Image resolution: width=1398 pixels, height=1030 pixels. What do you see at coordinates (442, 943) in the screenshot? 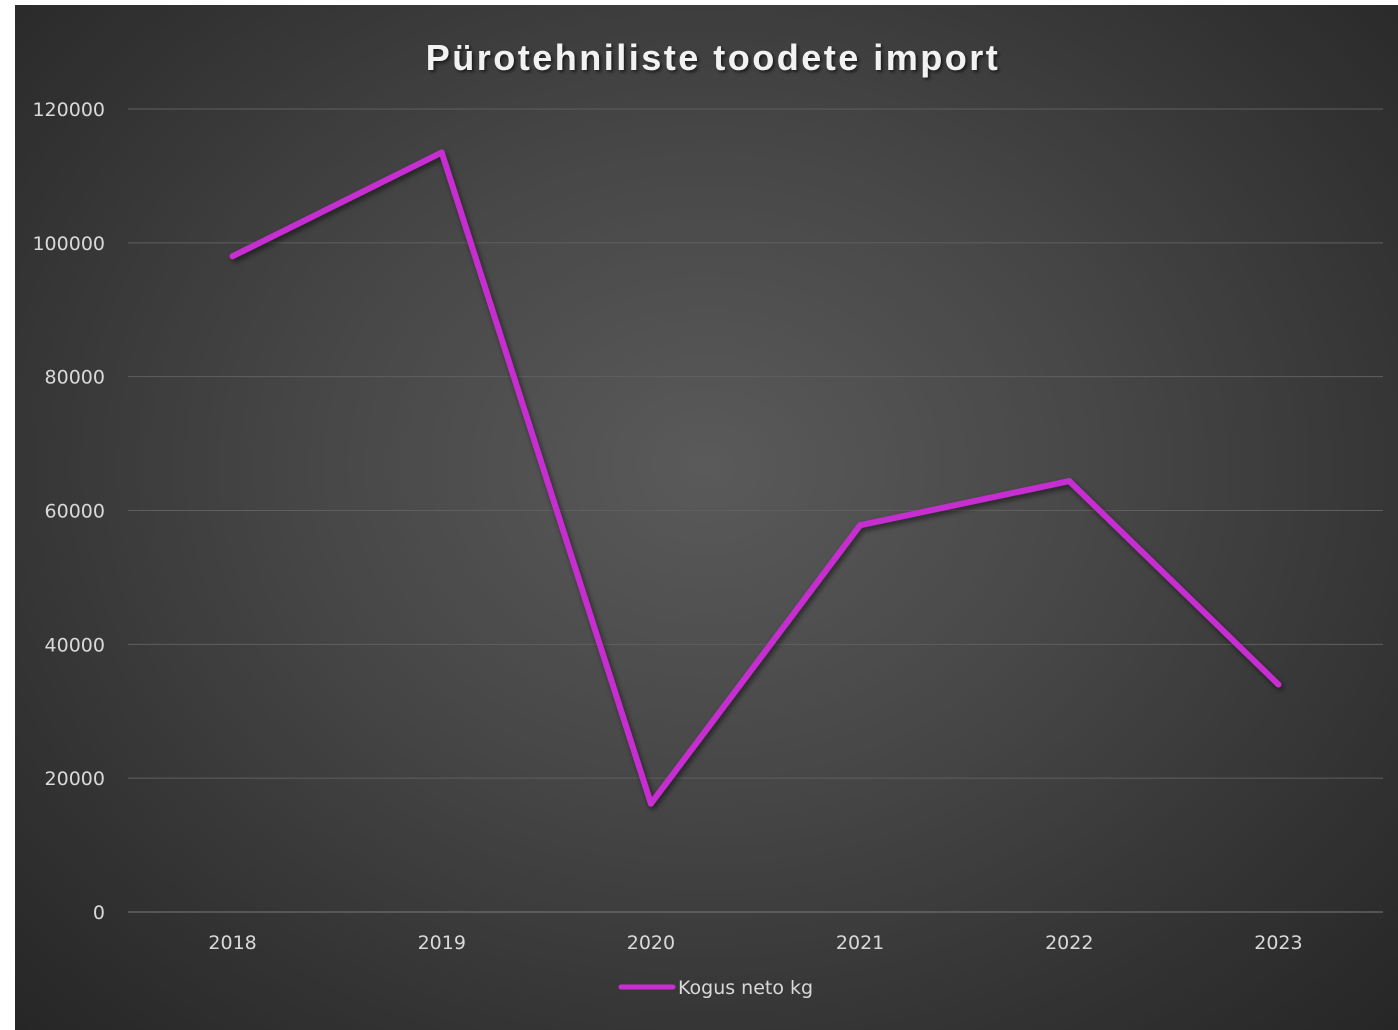
I see `x-tick-label: 2019` at bounding box center [442, 943].